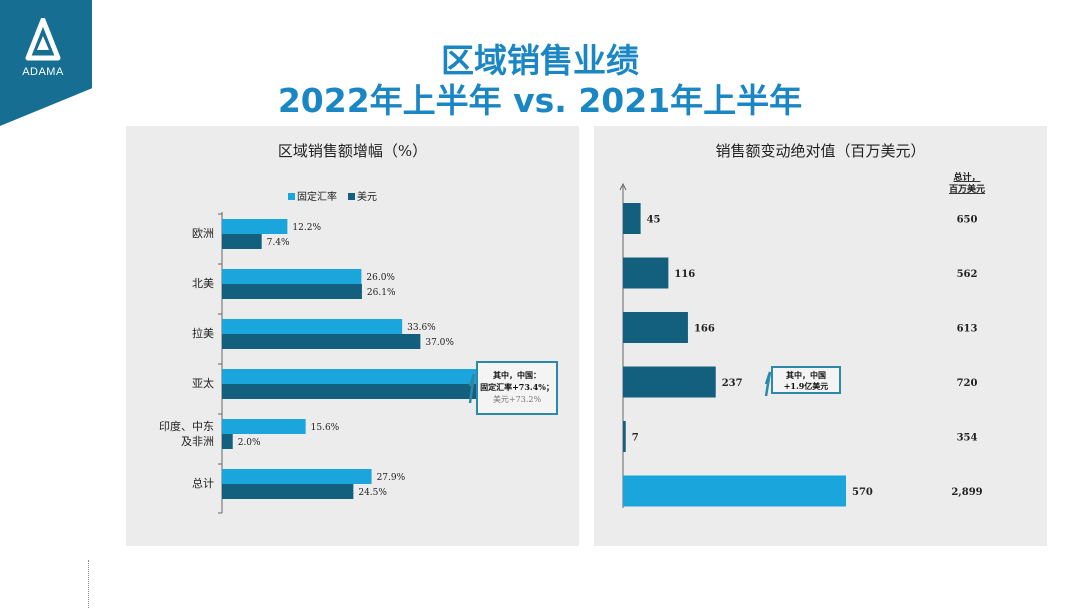 Image resolution: width=1080 pixels, height=608 pixels. What do you see at coordinates (203, 233) in the screenshot?
I see `category-label: 欧洲` at bounding box center [203, 233].